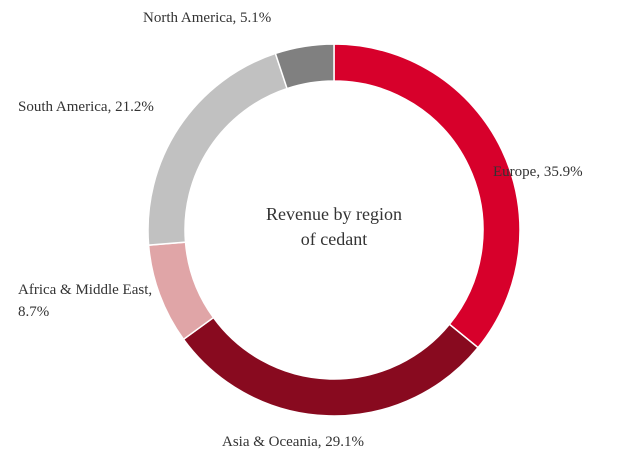 The width and height of the screenshot is (638, 457). Describe the element at coordinates (538, 172) in the screenshot. I see `slice-label: Europe, 35.9%` at that location.